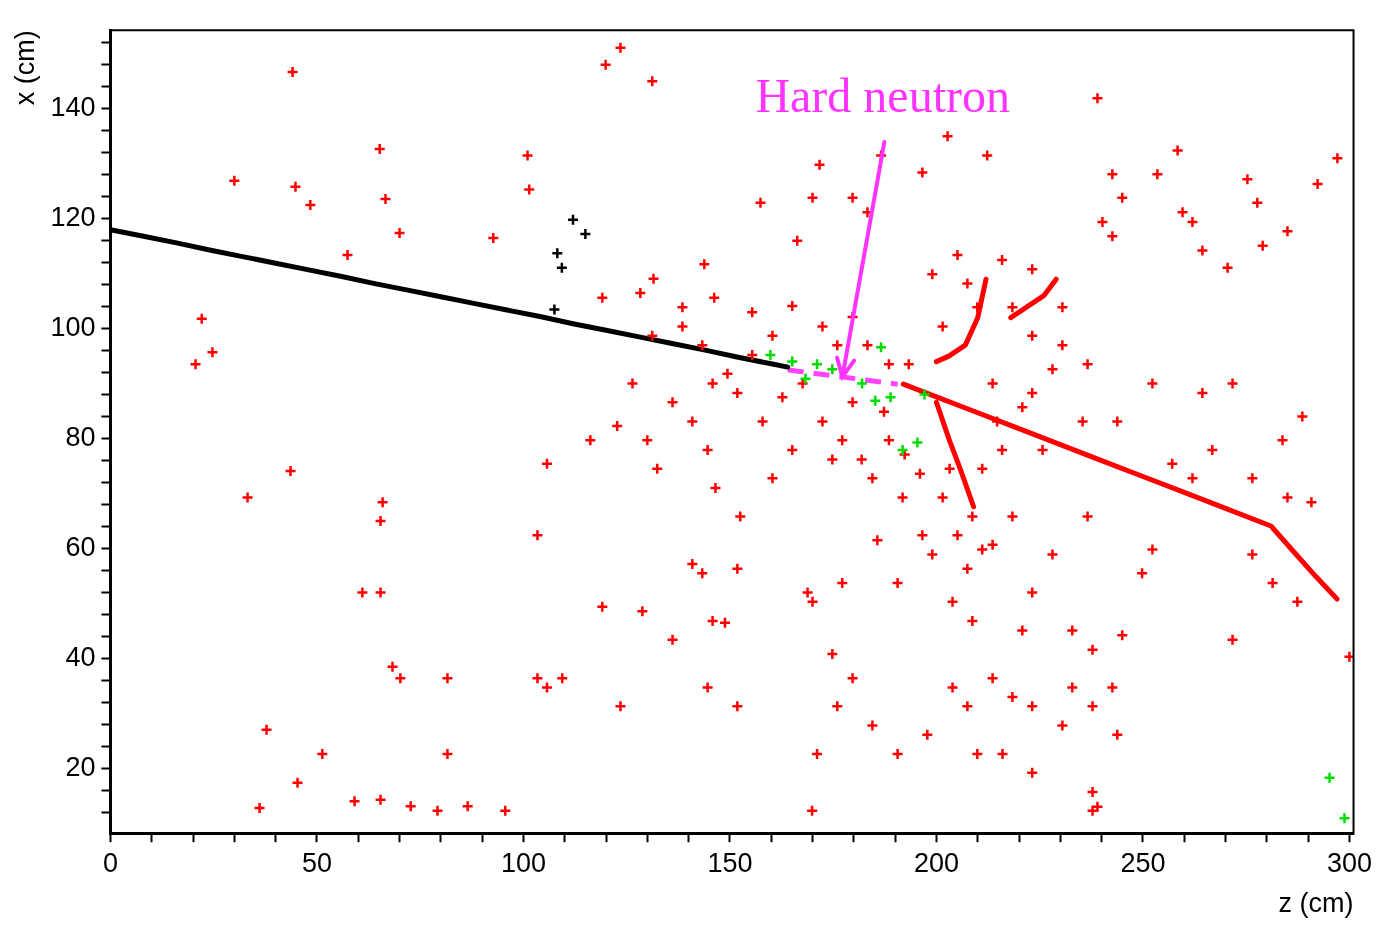  What do you see at coordinates (80, 656) in the screenshot?
I see `y-tick-label: 40` at bounding box center [80, 656].